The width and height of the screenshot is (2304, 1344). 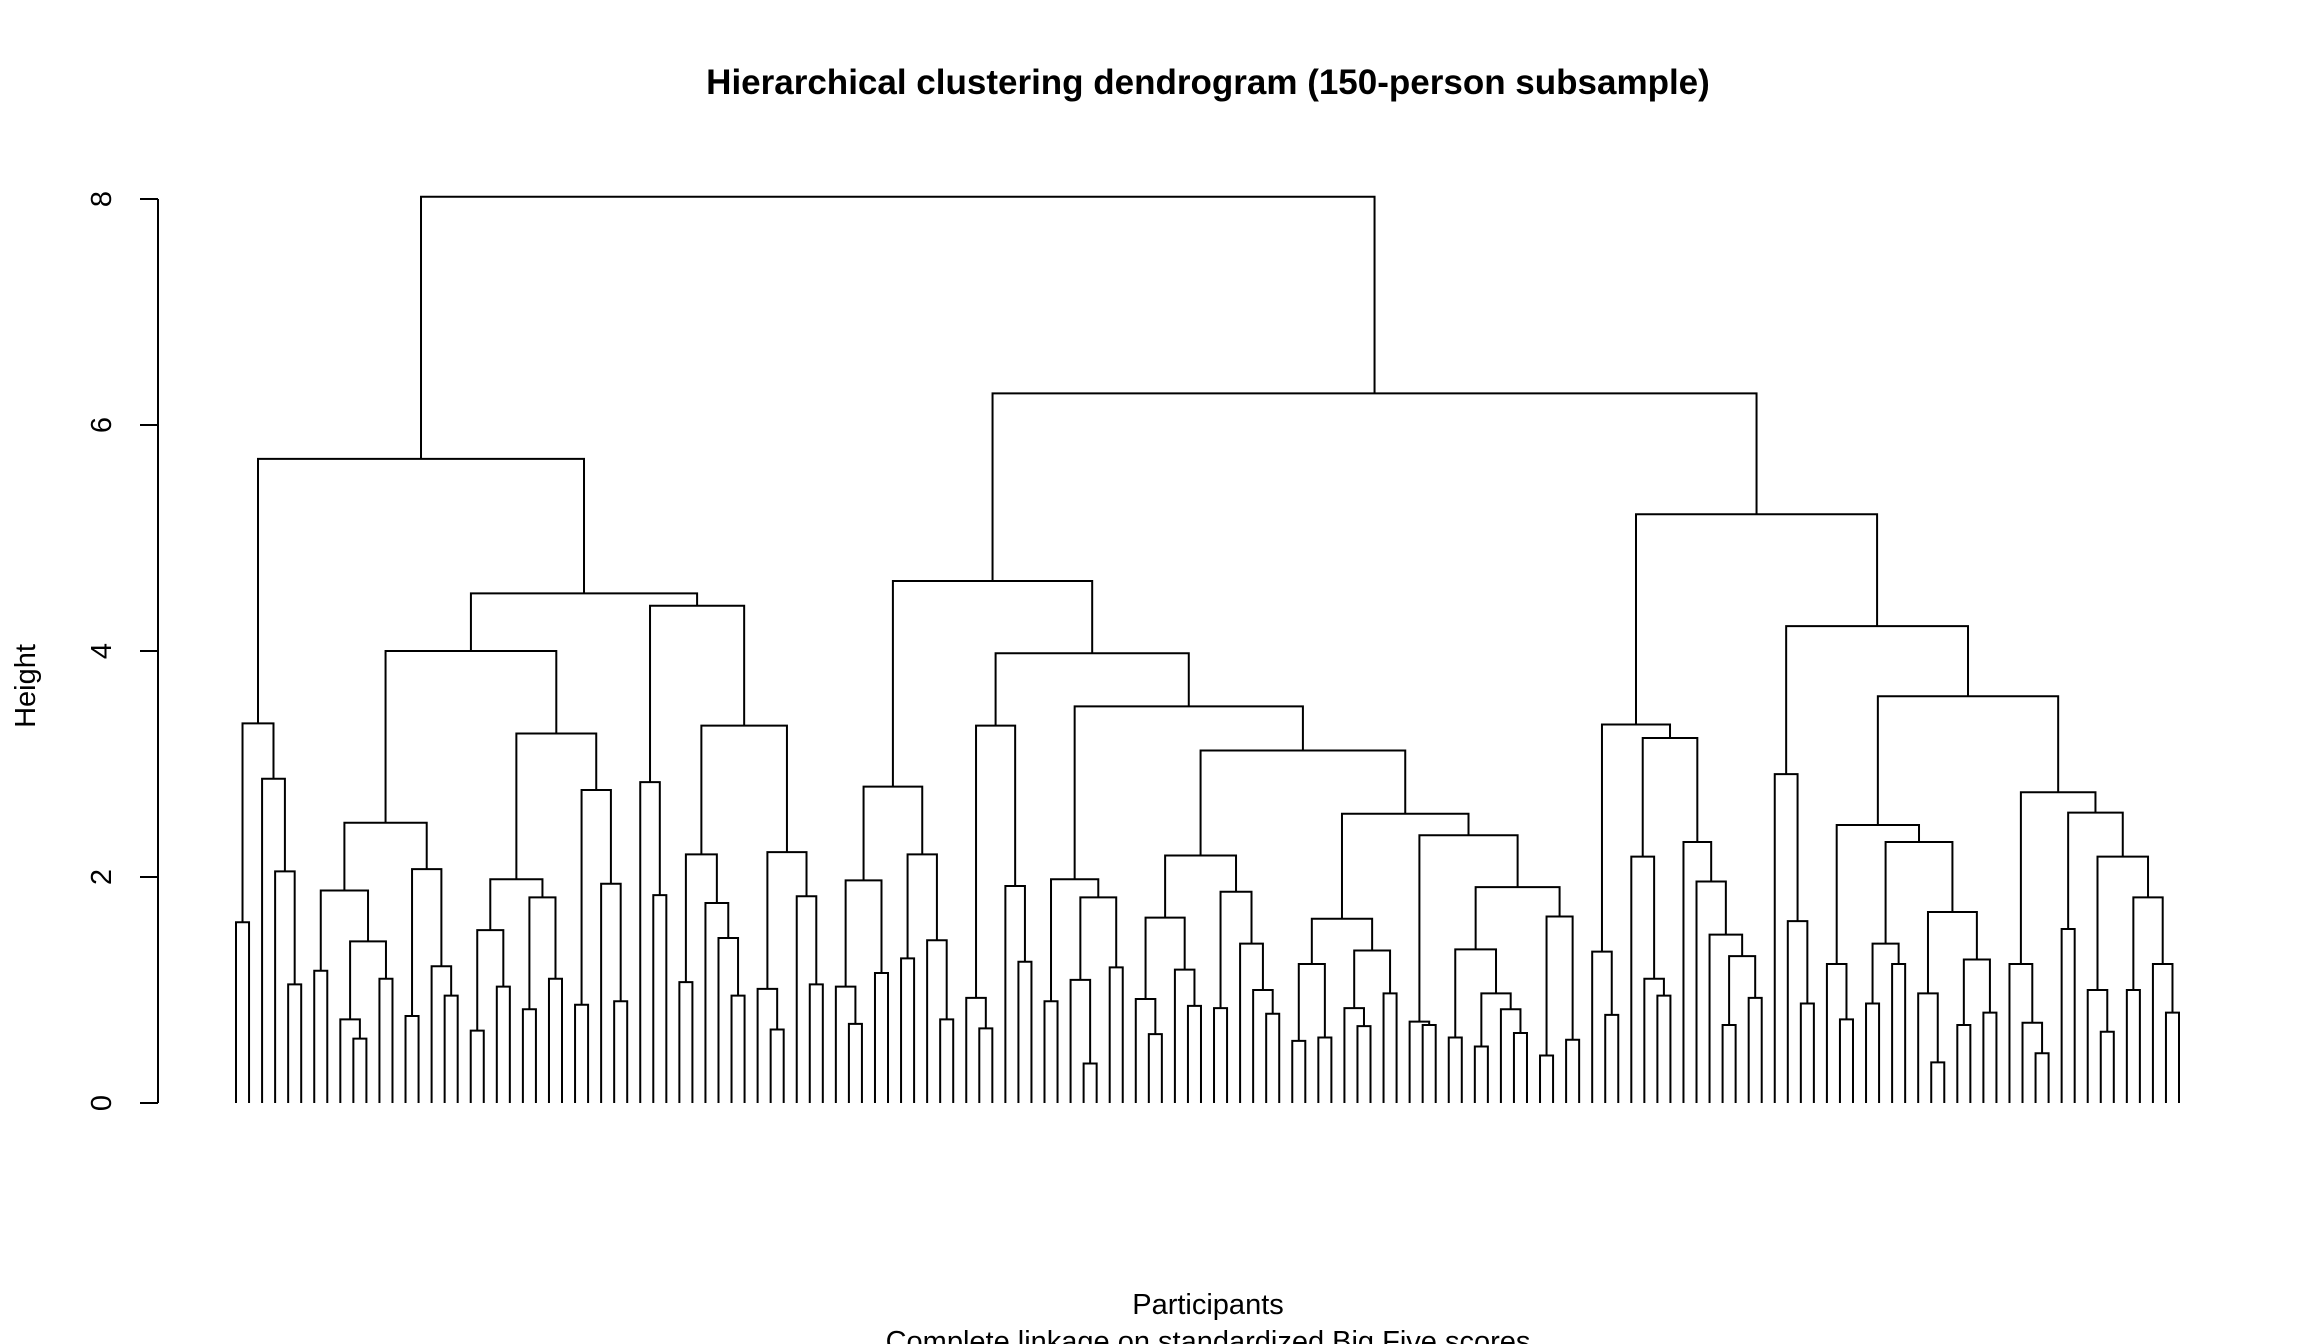 What do you see at coordinates (102, 651) in the screenshot?
I see `y-tick-label: 4` at bounding box center [102, 651].